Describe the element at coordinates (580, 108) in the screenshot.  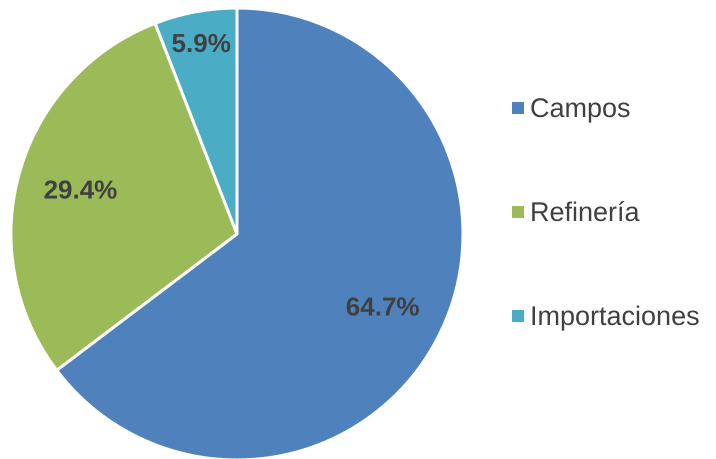
I see `legend-label: Campos` at that location.